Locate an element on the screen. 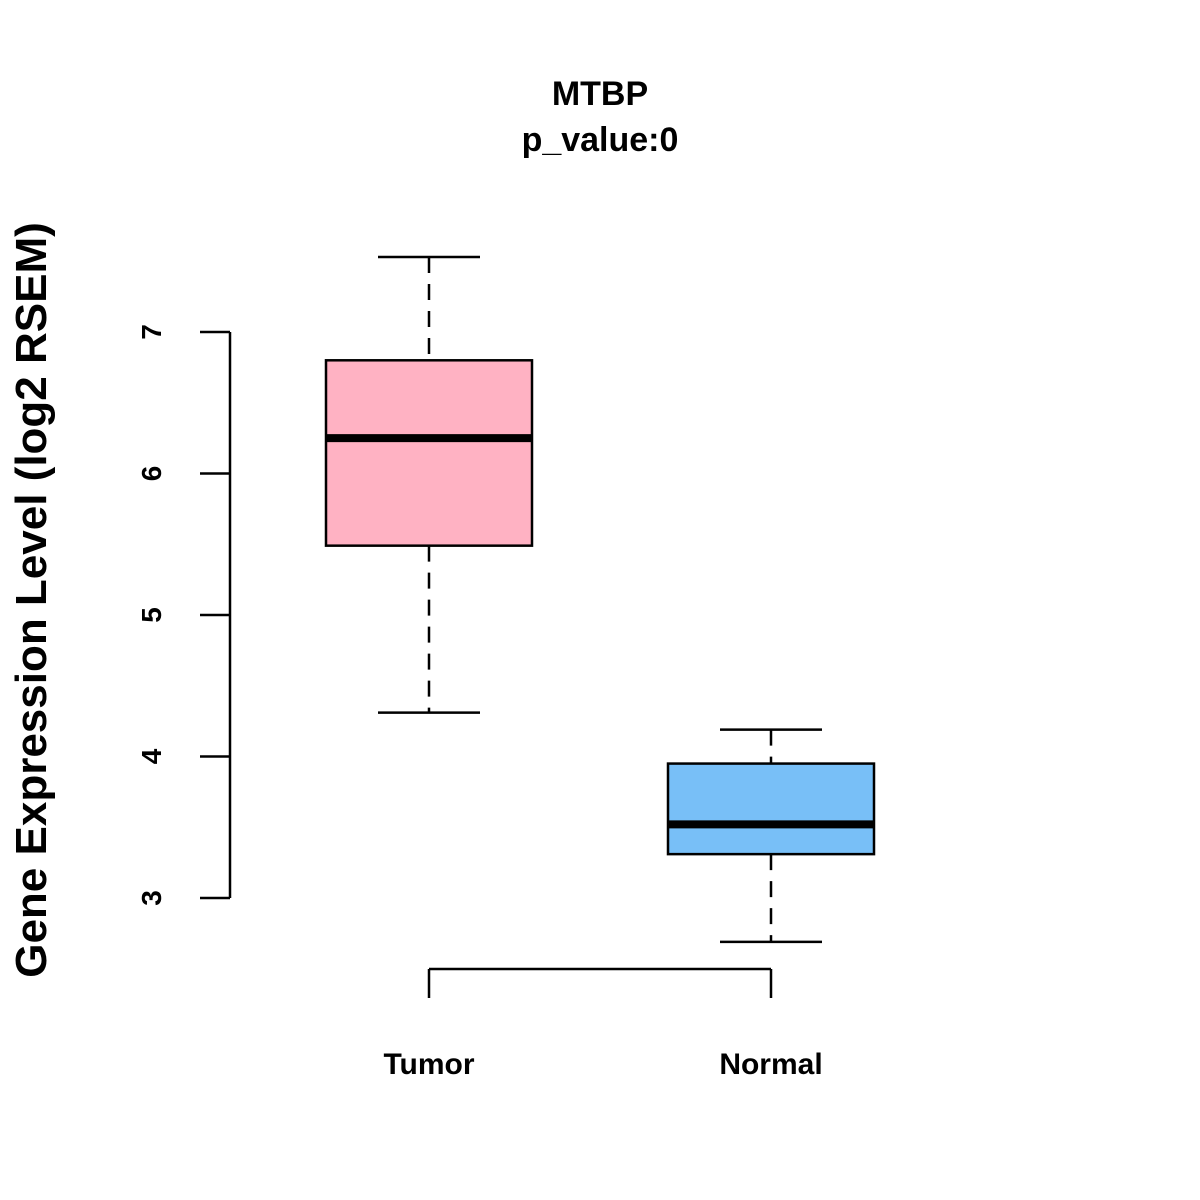 The width and height of the screenshot is (1200, 1200). iqr-box-tumor is located at coordinates (429, 453).